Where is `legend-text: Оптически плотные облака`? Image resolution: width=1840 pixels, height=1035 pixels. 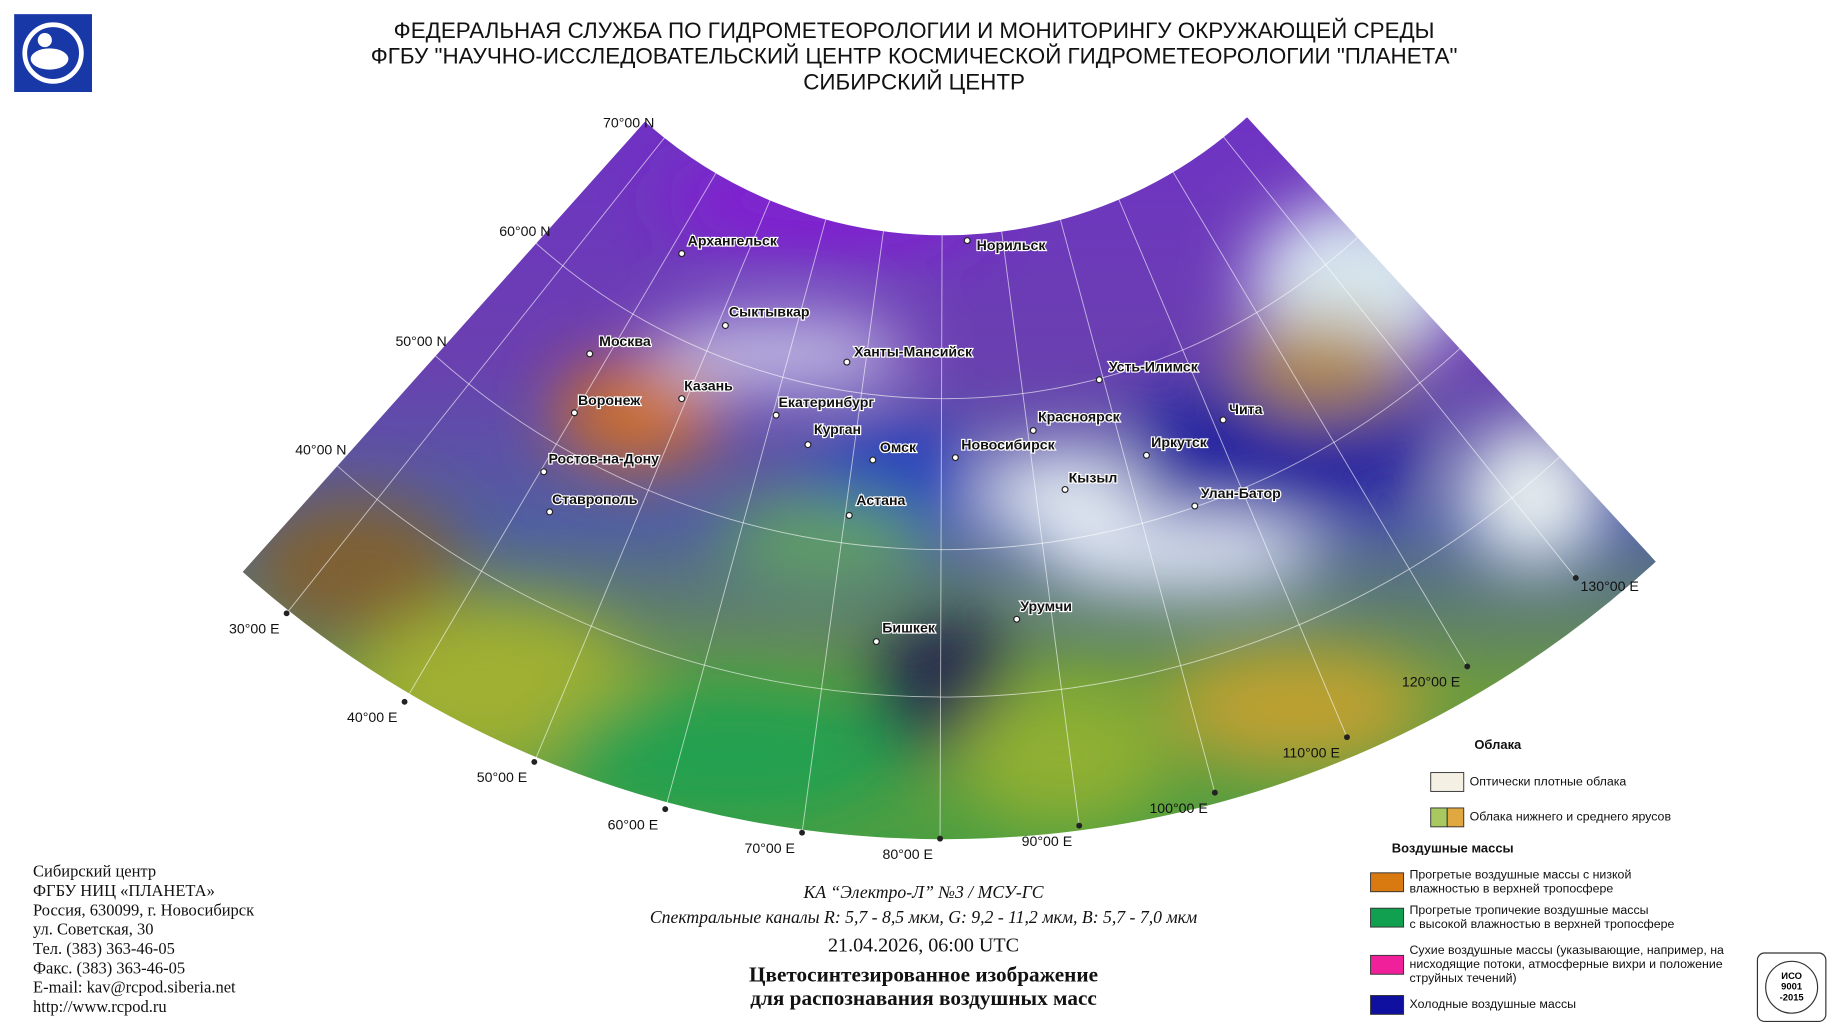
legend-text: Оптически плотные облака is located at coordinates (1548, 781).